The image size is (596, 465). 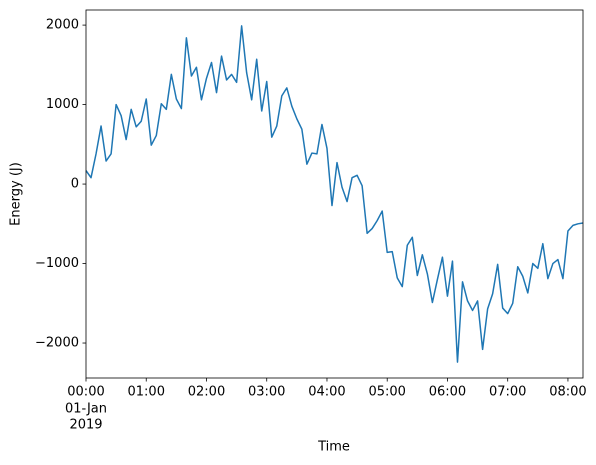 What do you see at coordinates (57, 263) in the screenshot?
I see `y-tick-label: −1000` at bounding box center [57, 263].